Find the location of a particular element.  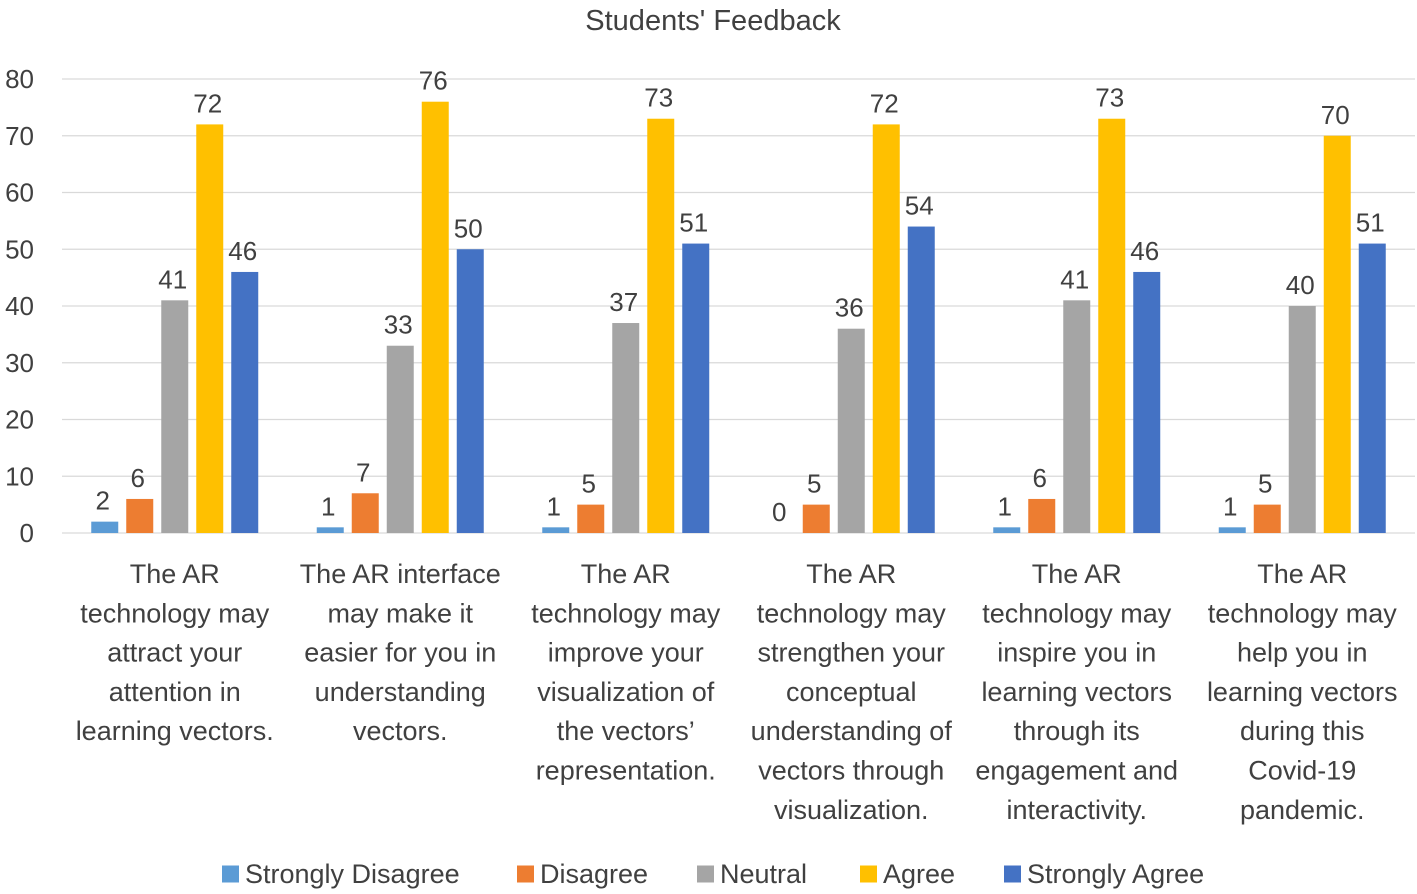

category-label-line: improve your is located at coordinates (626, 653).